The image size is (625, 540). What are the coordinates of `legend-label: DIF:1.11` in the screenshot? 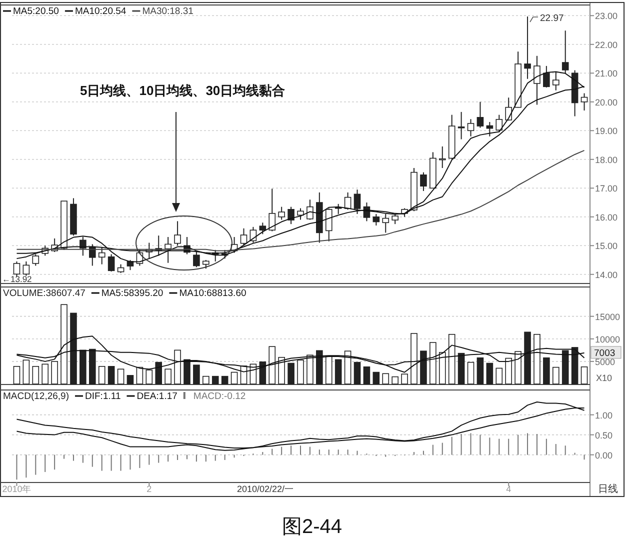 It's located at (103, 396).